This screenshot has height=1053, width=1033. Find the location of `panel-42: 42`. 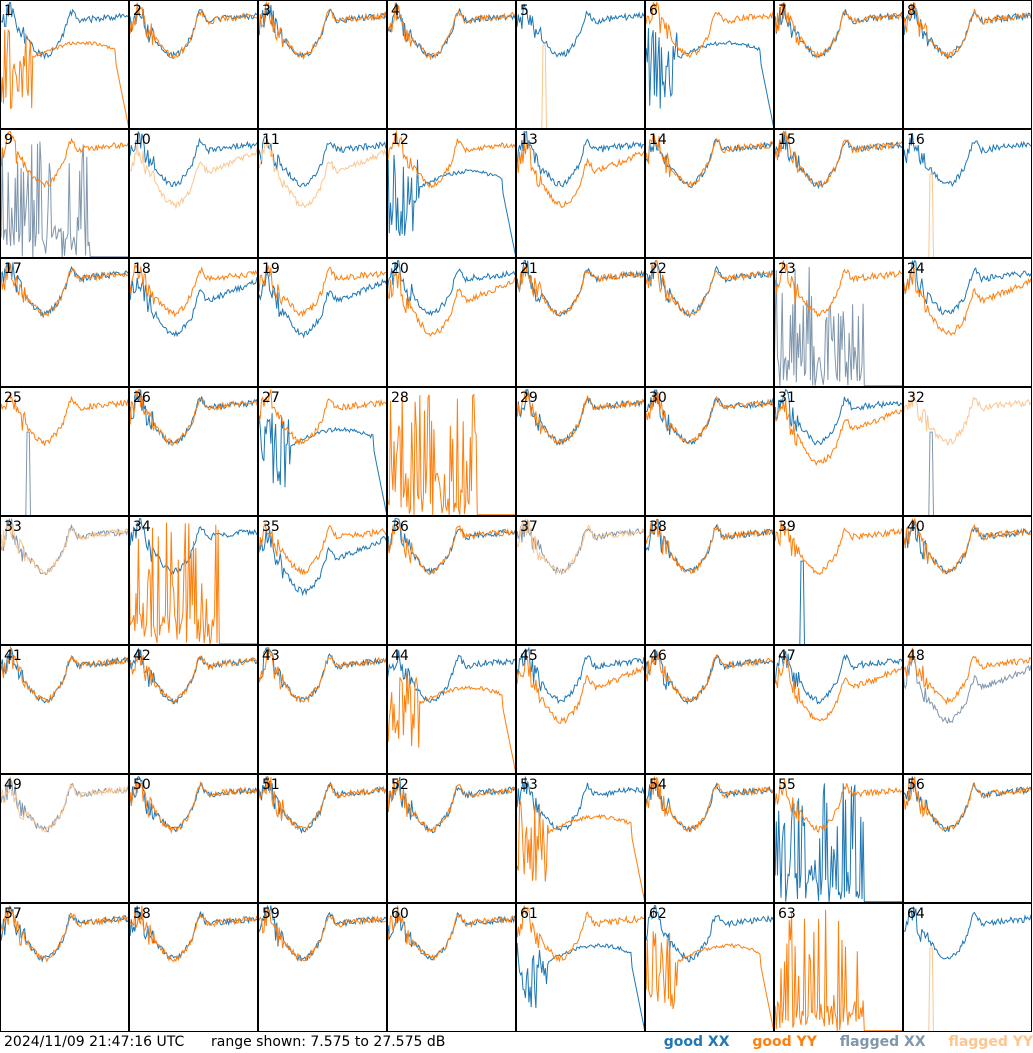

panel-42: 42 is located at coordinates (193, 709).